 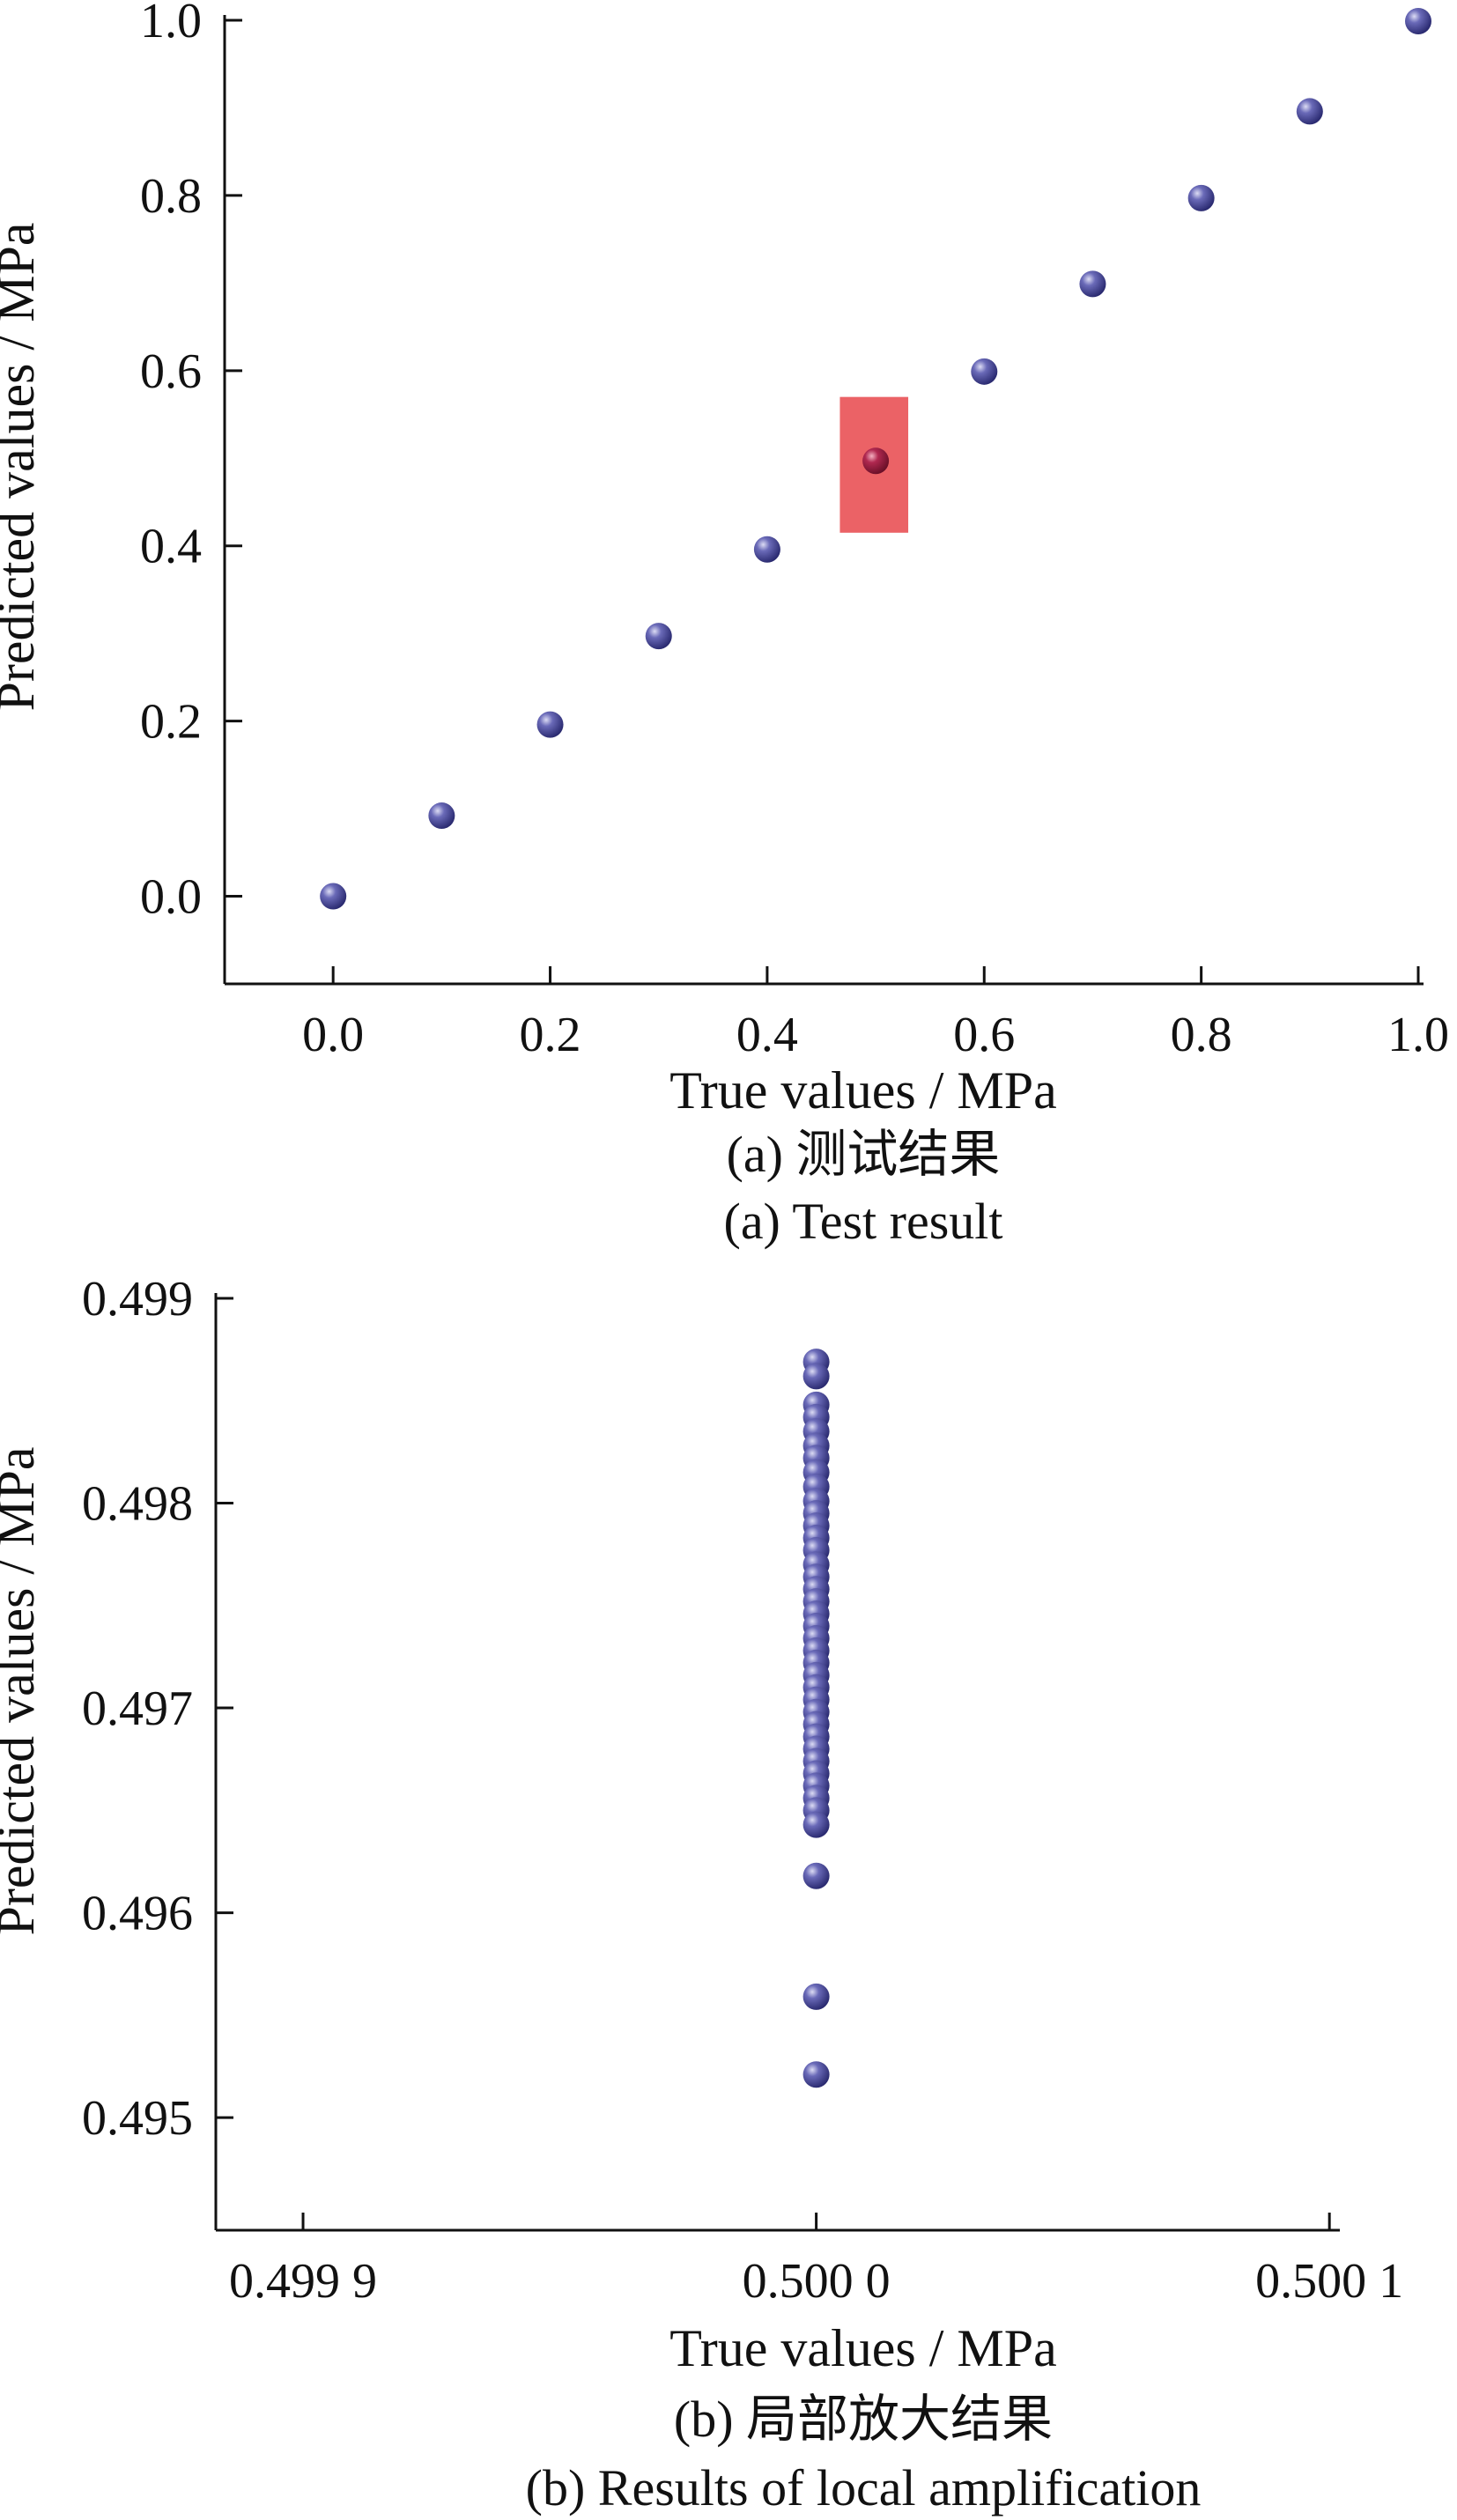 What do you see at coordinates (1201, 1035) in the screenshot?
I see `x-tick-label: 0.8` at bounding box center [1201, 1035].